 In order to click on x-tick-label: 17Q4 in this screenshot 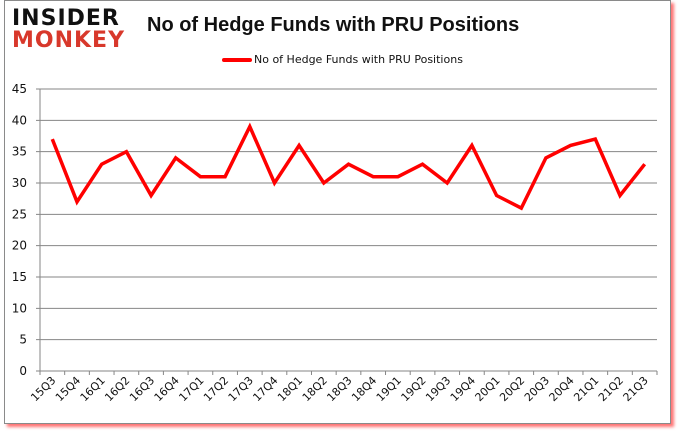, I will do `click(265, 389)`.